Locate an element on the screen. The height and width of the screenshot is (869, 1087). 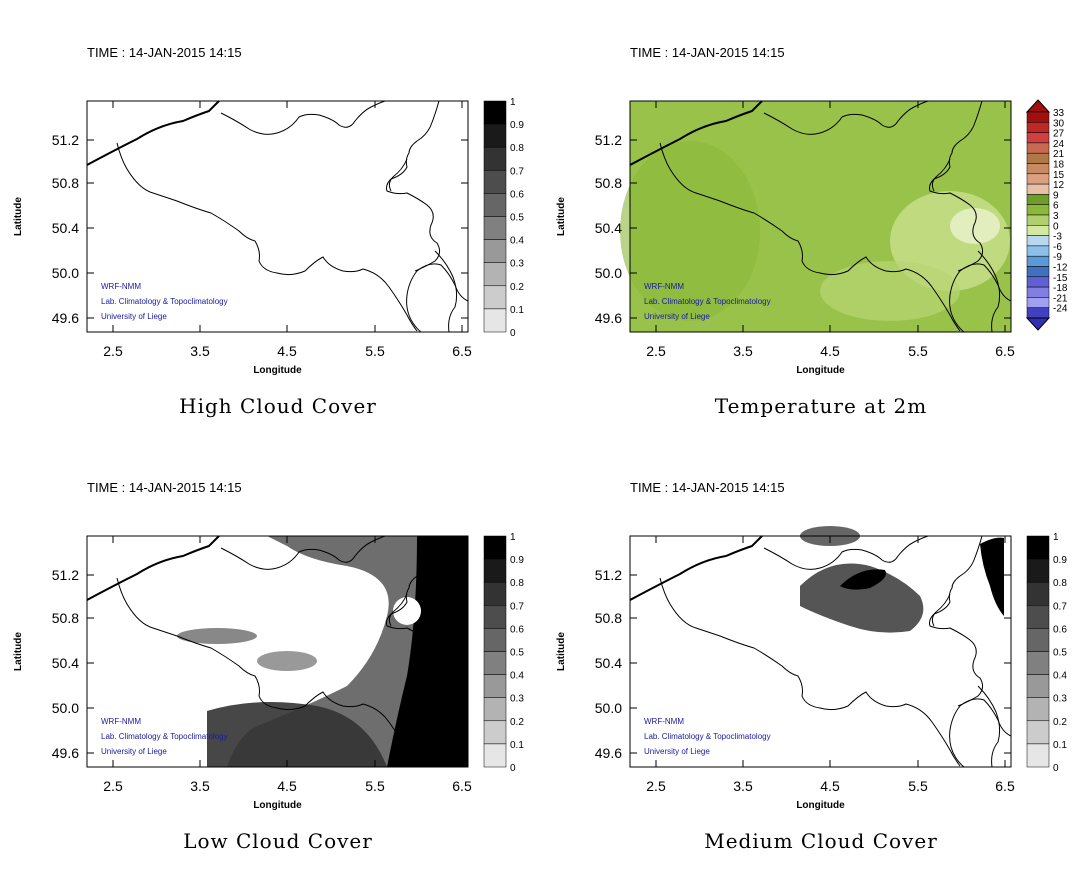
coastline is located at coordinates (696, 133).